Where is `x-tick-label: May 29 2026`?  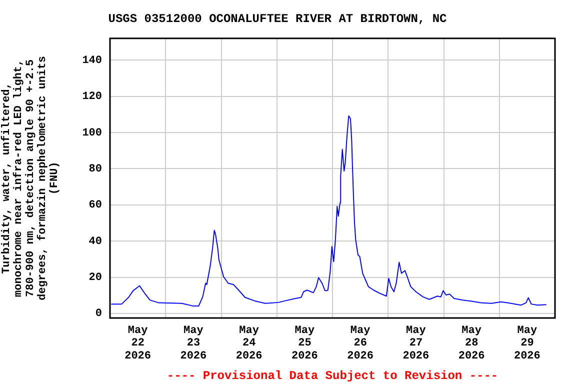 x-tick-label: May 29 2026 is located at coordinates (527, 343).